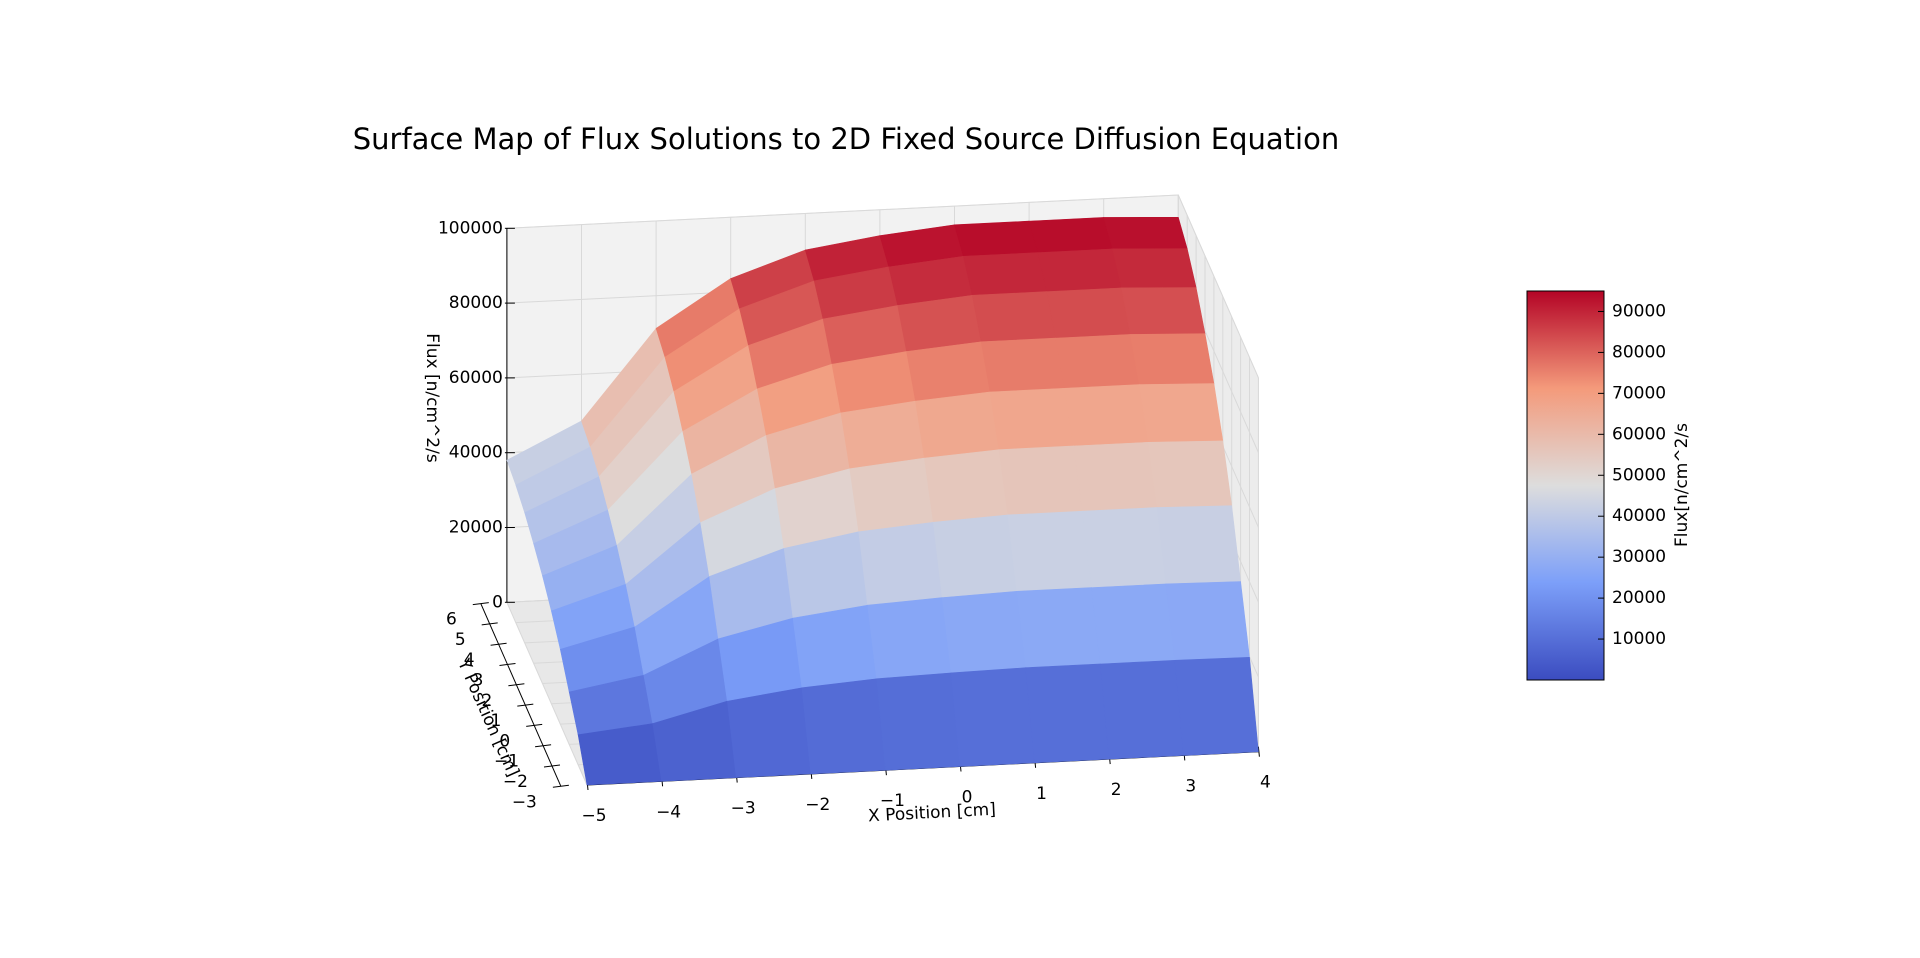 Image resolution: width=1920 pixels, height=958 pixels. What do you see at coordinates (460, 640) in the screenshot?
I see `y-tick-label: 5` at bounding box center [460, 640].